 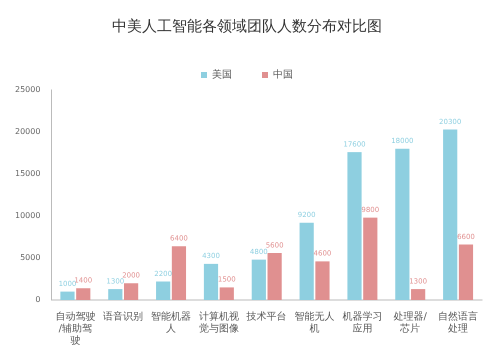 What do you see at coordinates (411, 322) in the screenshot?
I see `x-tick-label: 处理器/芯片` at bounding box center [411, 322].